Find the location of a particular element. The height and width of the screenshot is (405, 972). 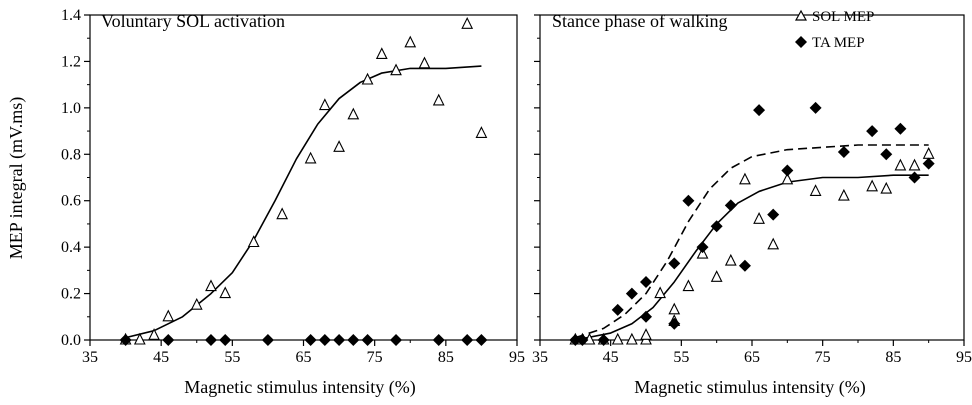

legend-sol-marker is located at coordinates (801, 15).